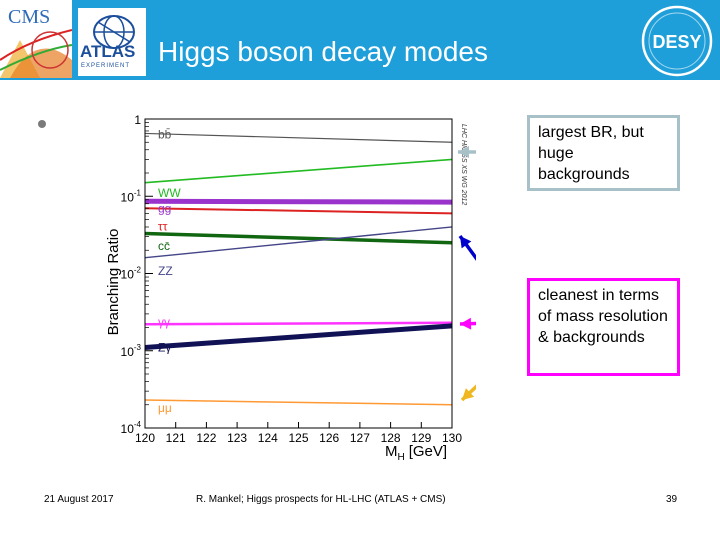  What do you see at coordinates (163, 227) in the screenshot?
I see `series-label: ττ` at bounding box center [163, 227].